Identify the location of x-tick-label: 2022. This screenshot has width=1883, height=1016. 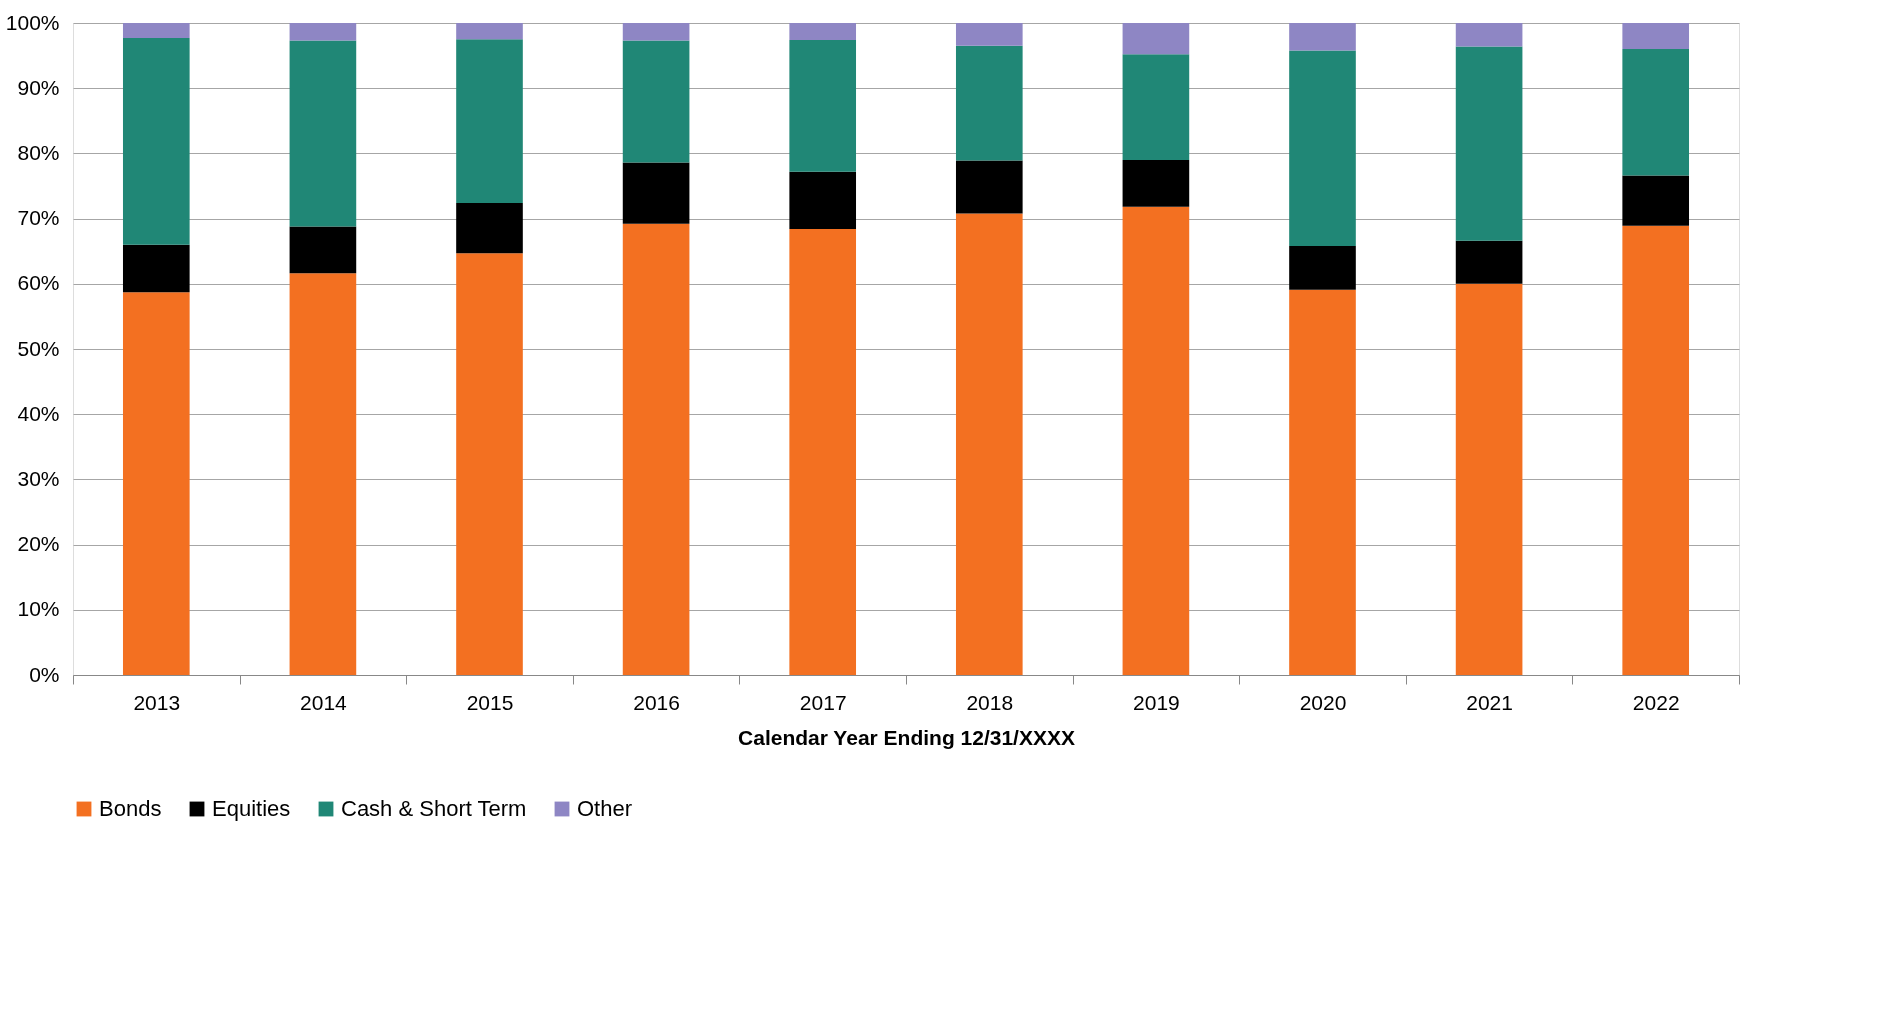
(1656, 702).